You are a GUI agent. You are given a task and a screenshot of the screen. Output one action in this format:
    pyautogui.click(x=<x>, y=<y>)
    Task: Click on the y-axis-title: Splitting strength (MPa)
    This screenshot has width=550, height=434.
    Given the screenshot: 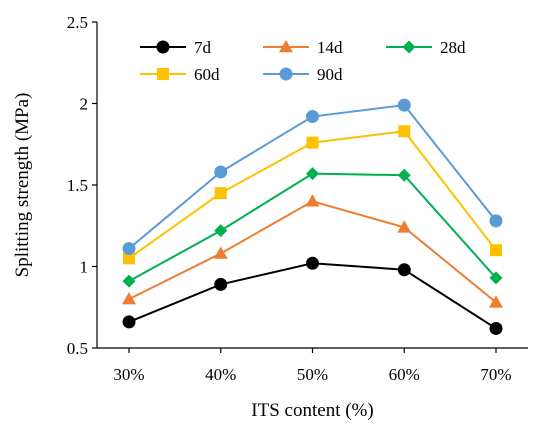 What is the action you would take?
    pyautogui.click(x=22, y=185)
    